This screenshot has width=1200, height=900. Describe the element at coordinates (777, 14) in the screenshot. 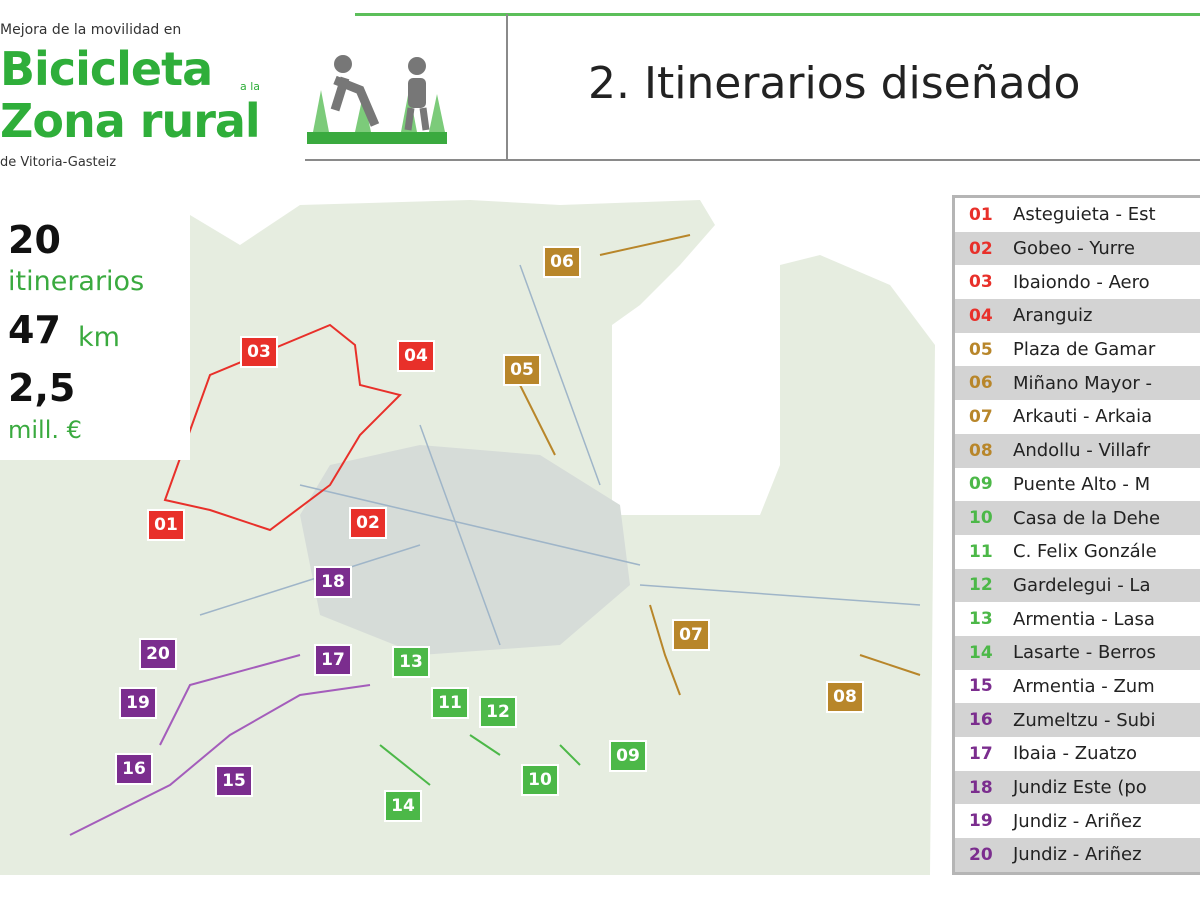

I see `header-accent-line` at that location.